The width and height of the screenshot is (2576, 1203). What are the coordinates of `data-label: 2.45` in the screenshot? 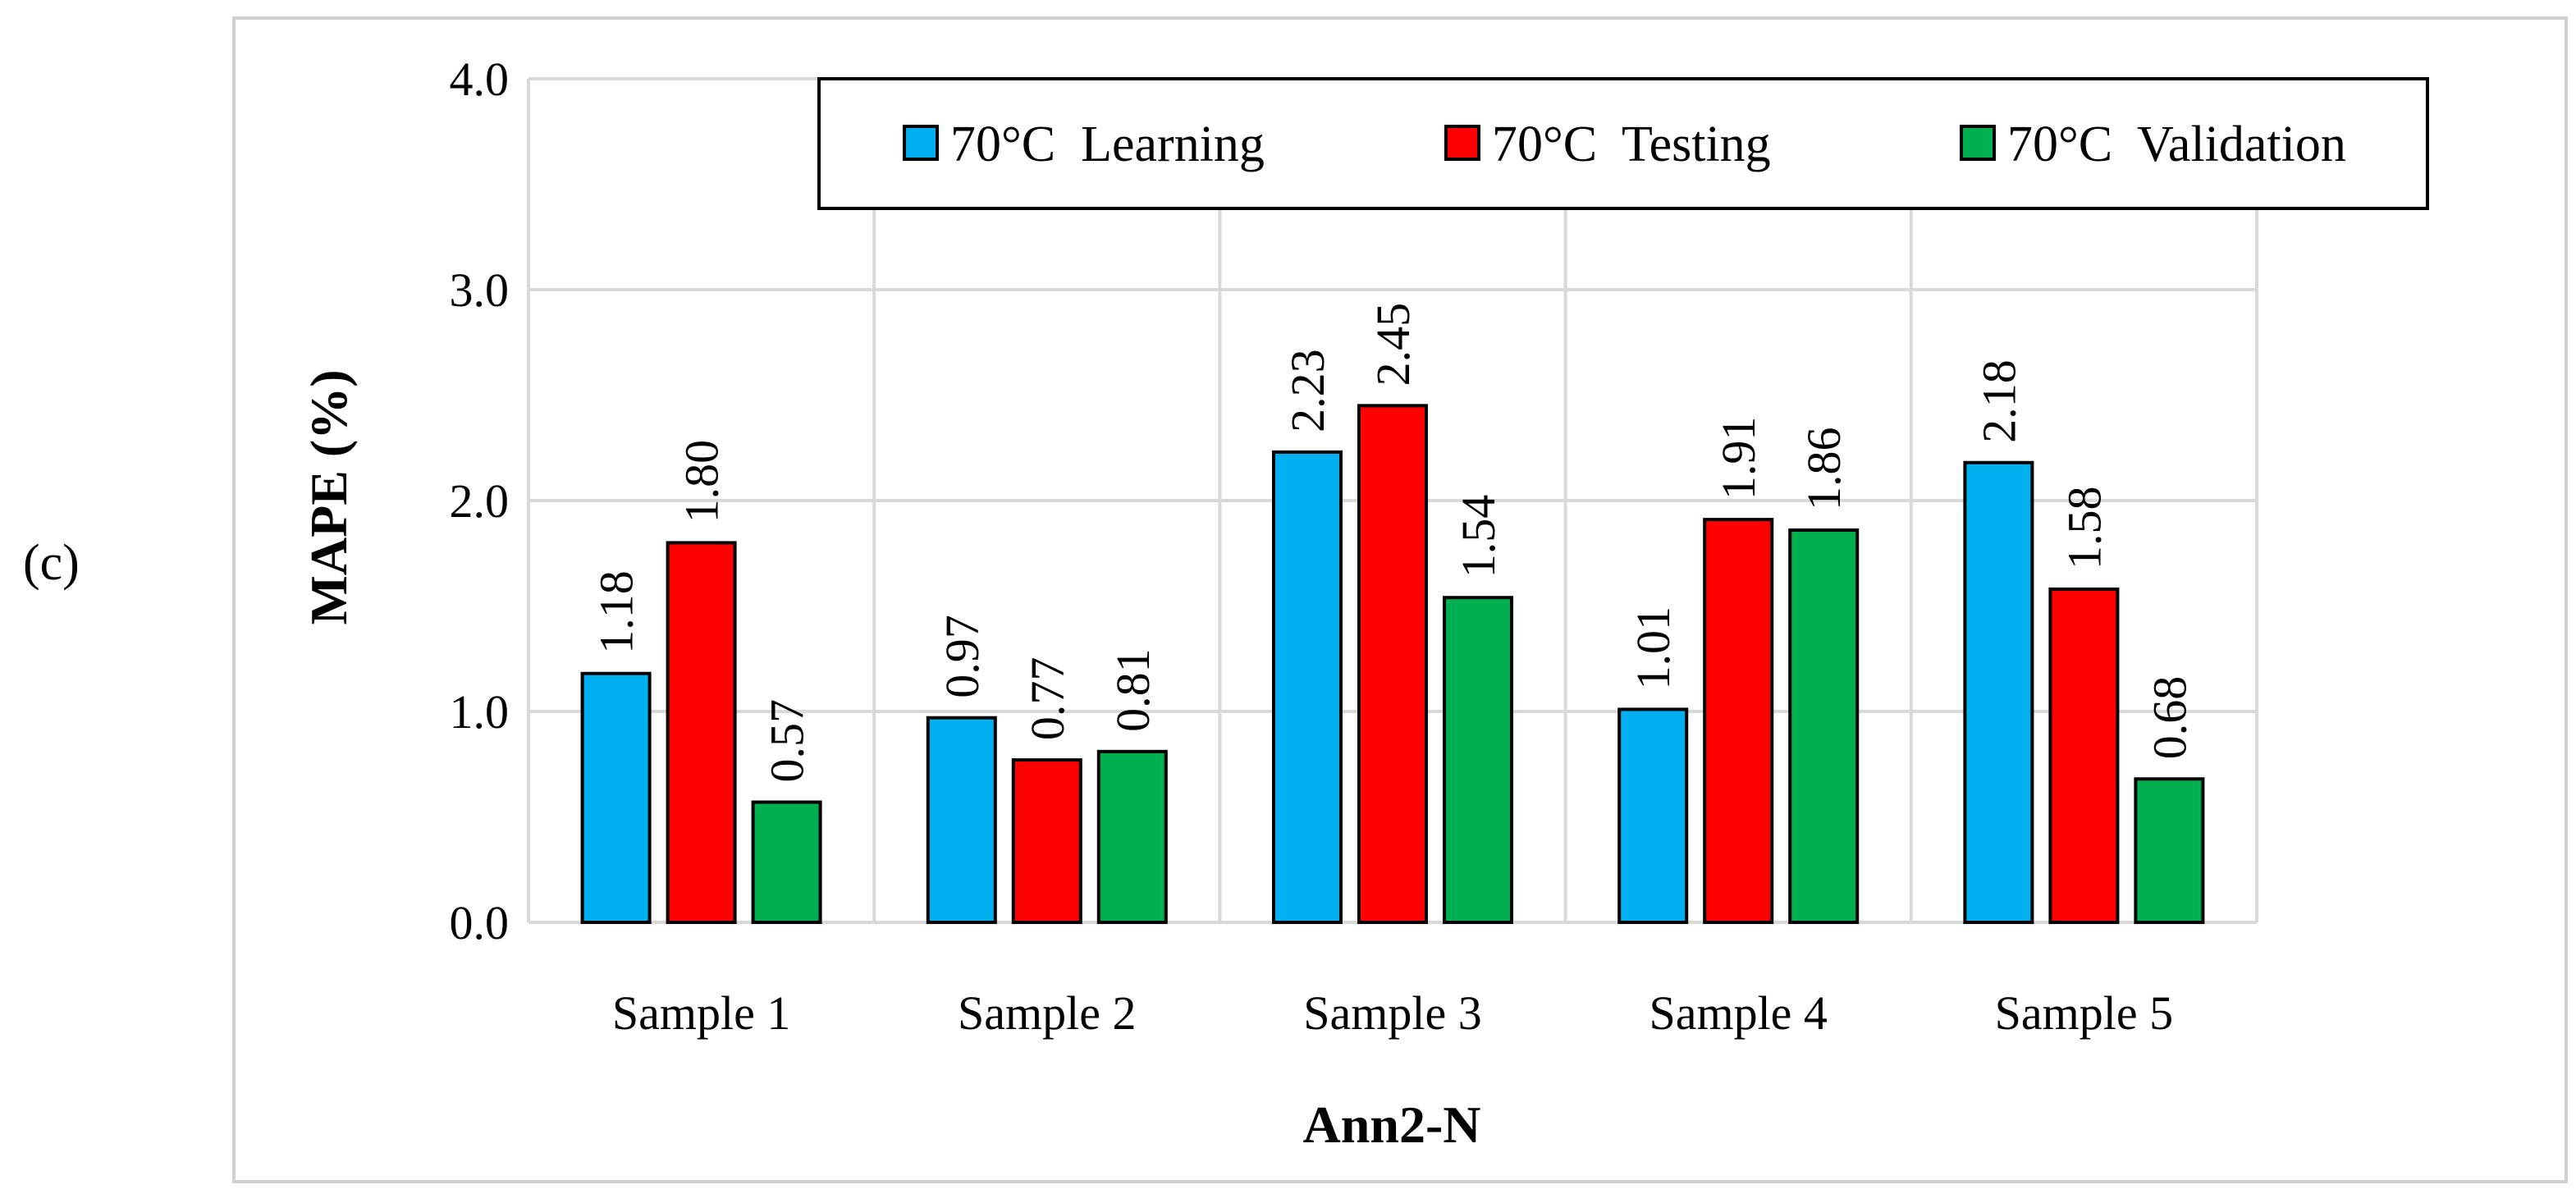 It's located at (1393, 345).